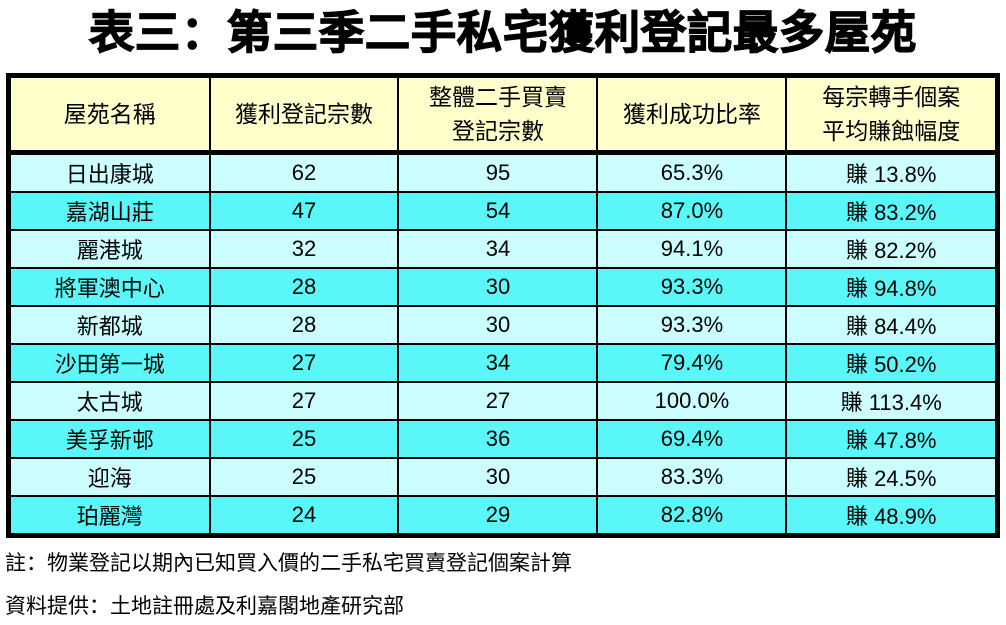  What do you see at coordinates (692, 401) in the screenshot?
I see `cell-success-rate: 100.0%` at bounding box center [692, 401].